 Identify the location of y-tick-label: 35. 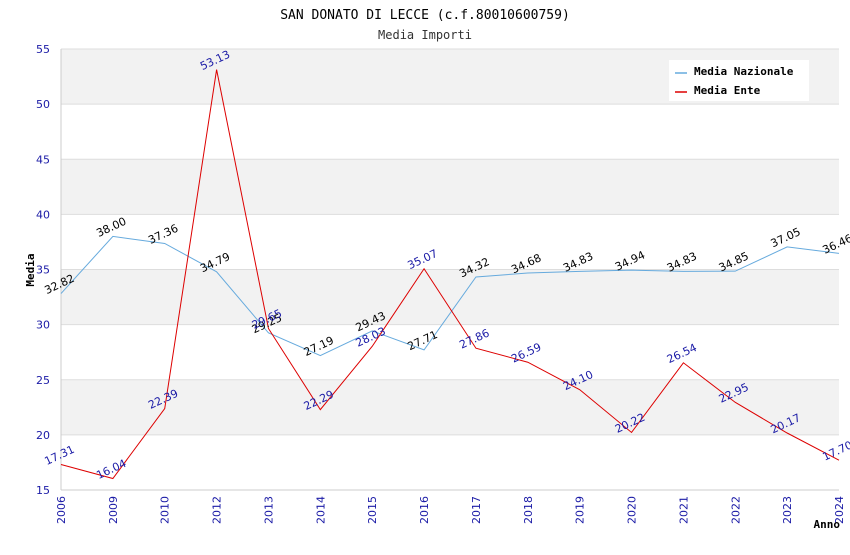
(43, 270).